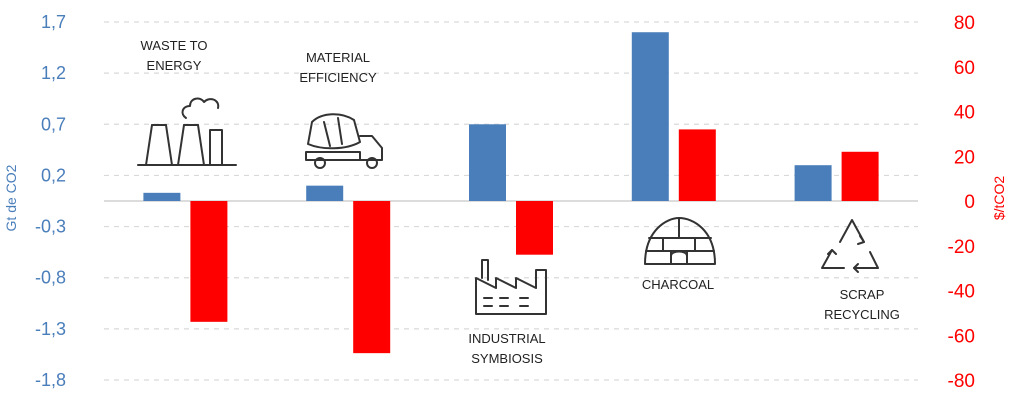 The width and height of the screenshot is (1024, 401). I want to click on left-tick-label: 1,2, so click(53, 73).